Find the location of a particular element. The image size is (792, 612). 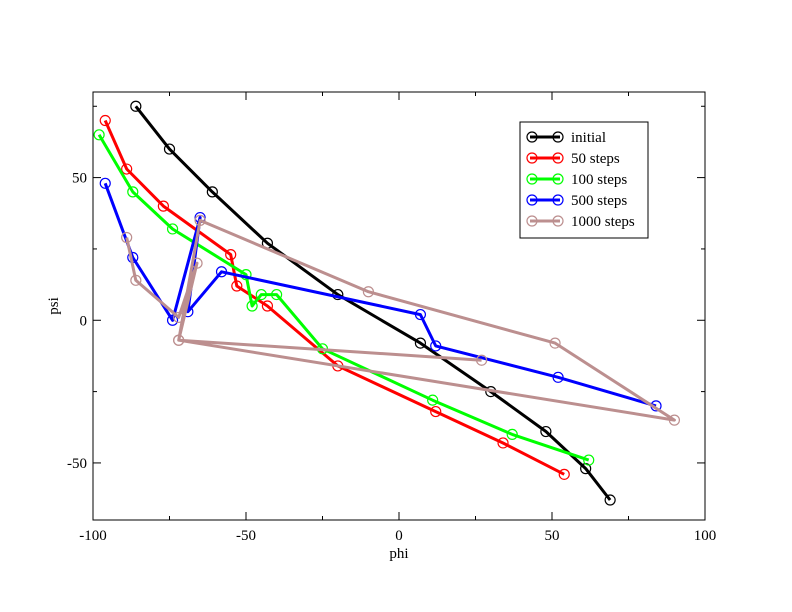

legend-item: initial is located at coordinates (566, 138).